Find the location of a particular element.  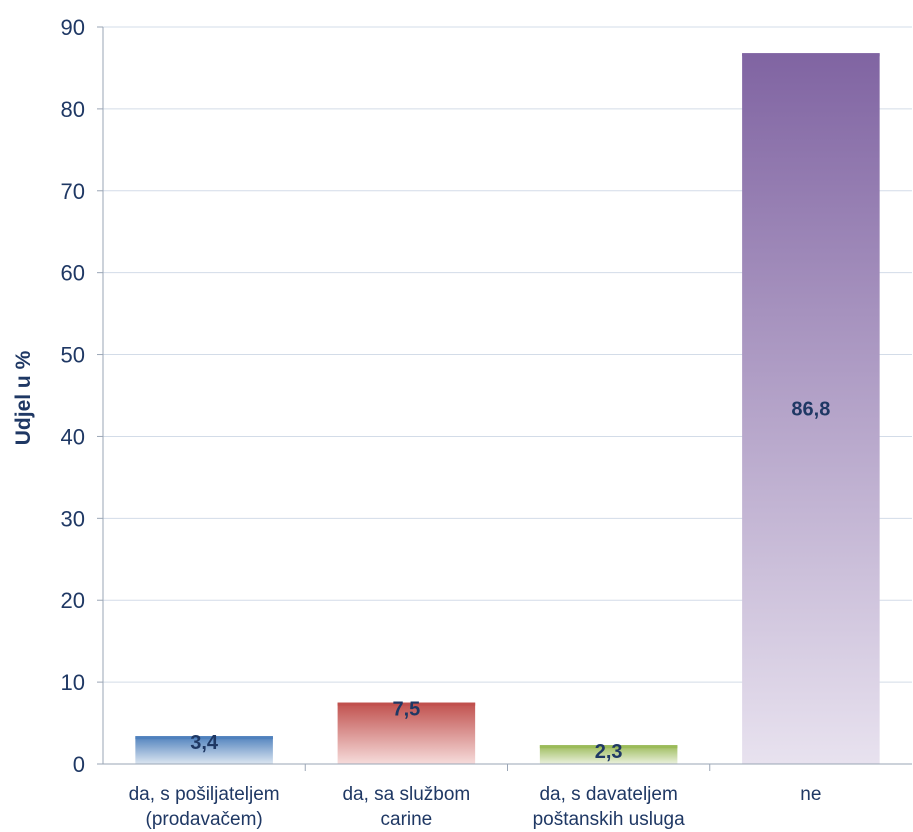

y-tick-label: 60 is located at coordinates (73, 273).